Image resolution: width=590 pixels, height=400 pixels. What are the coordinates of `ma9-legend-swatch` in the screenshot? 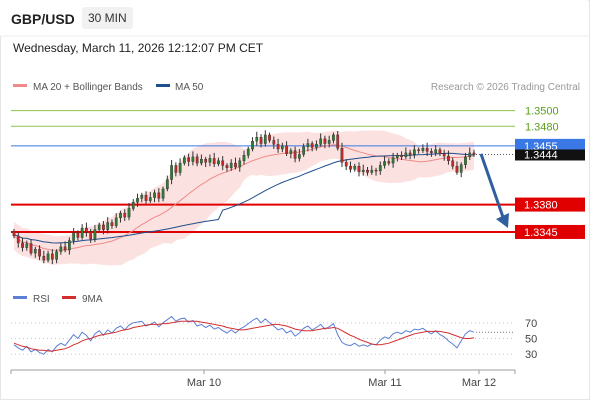 It's located at (69, 297).